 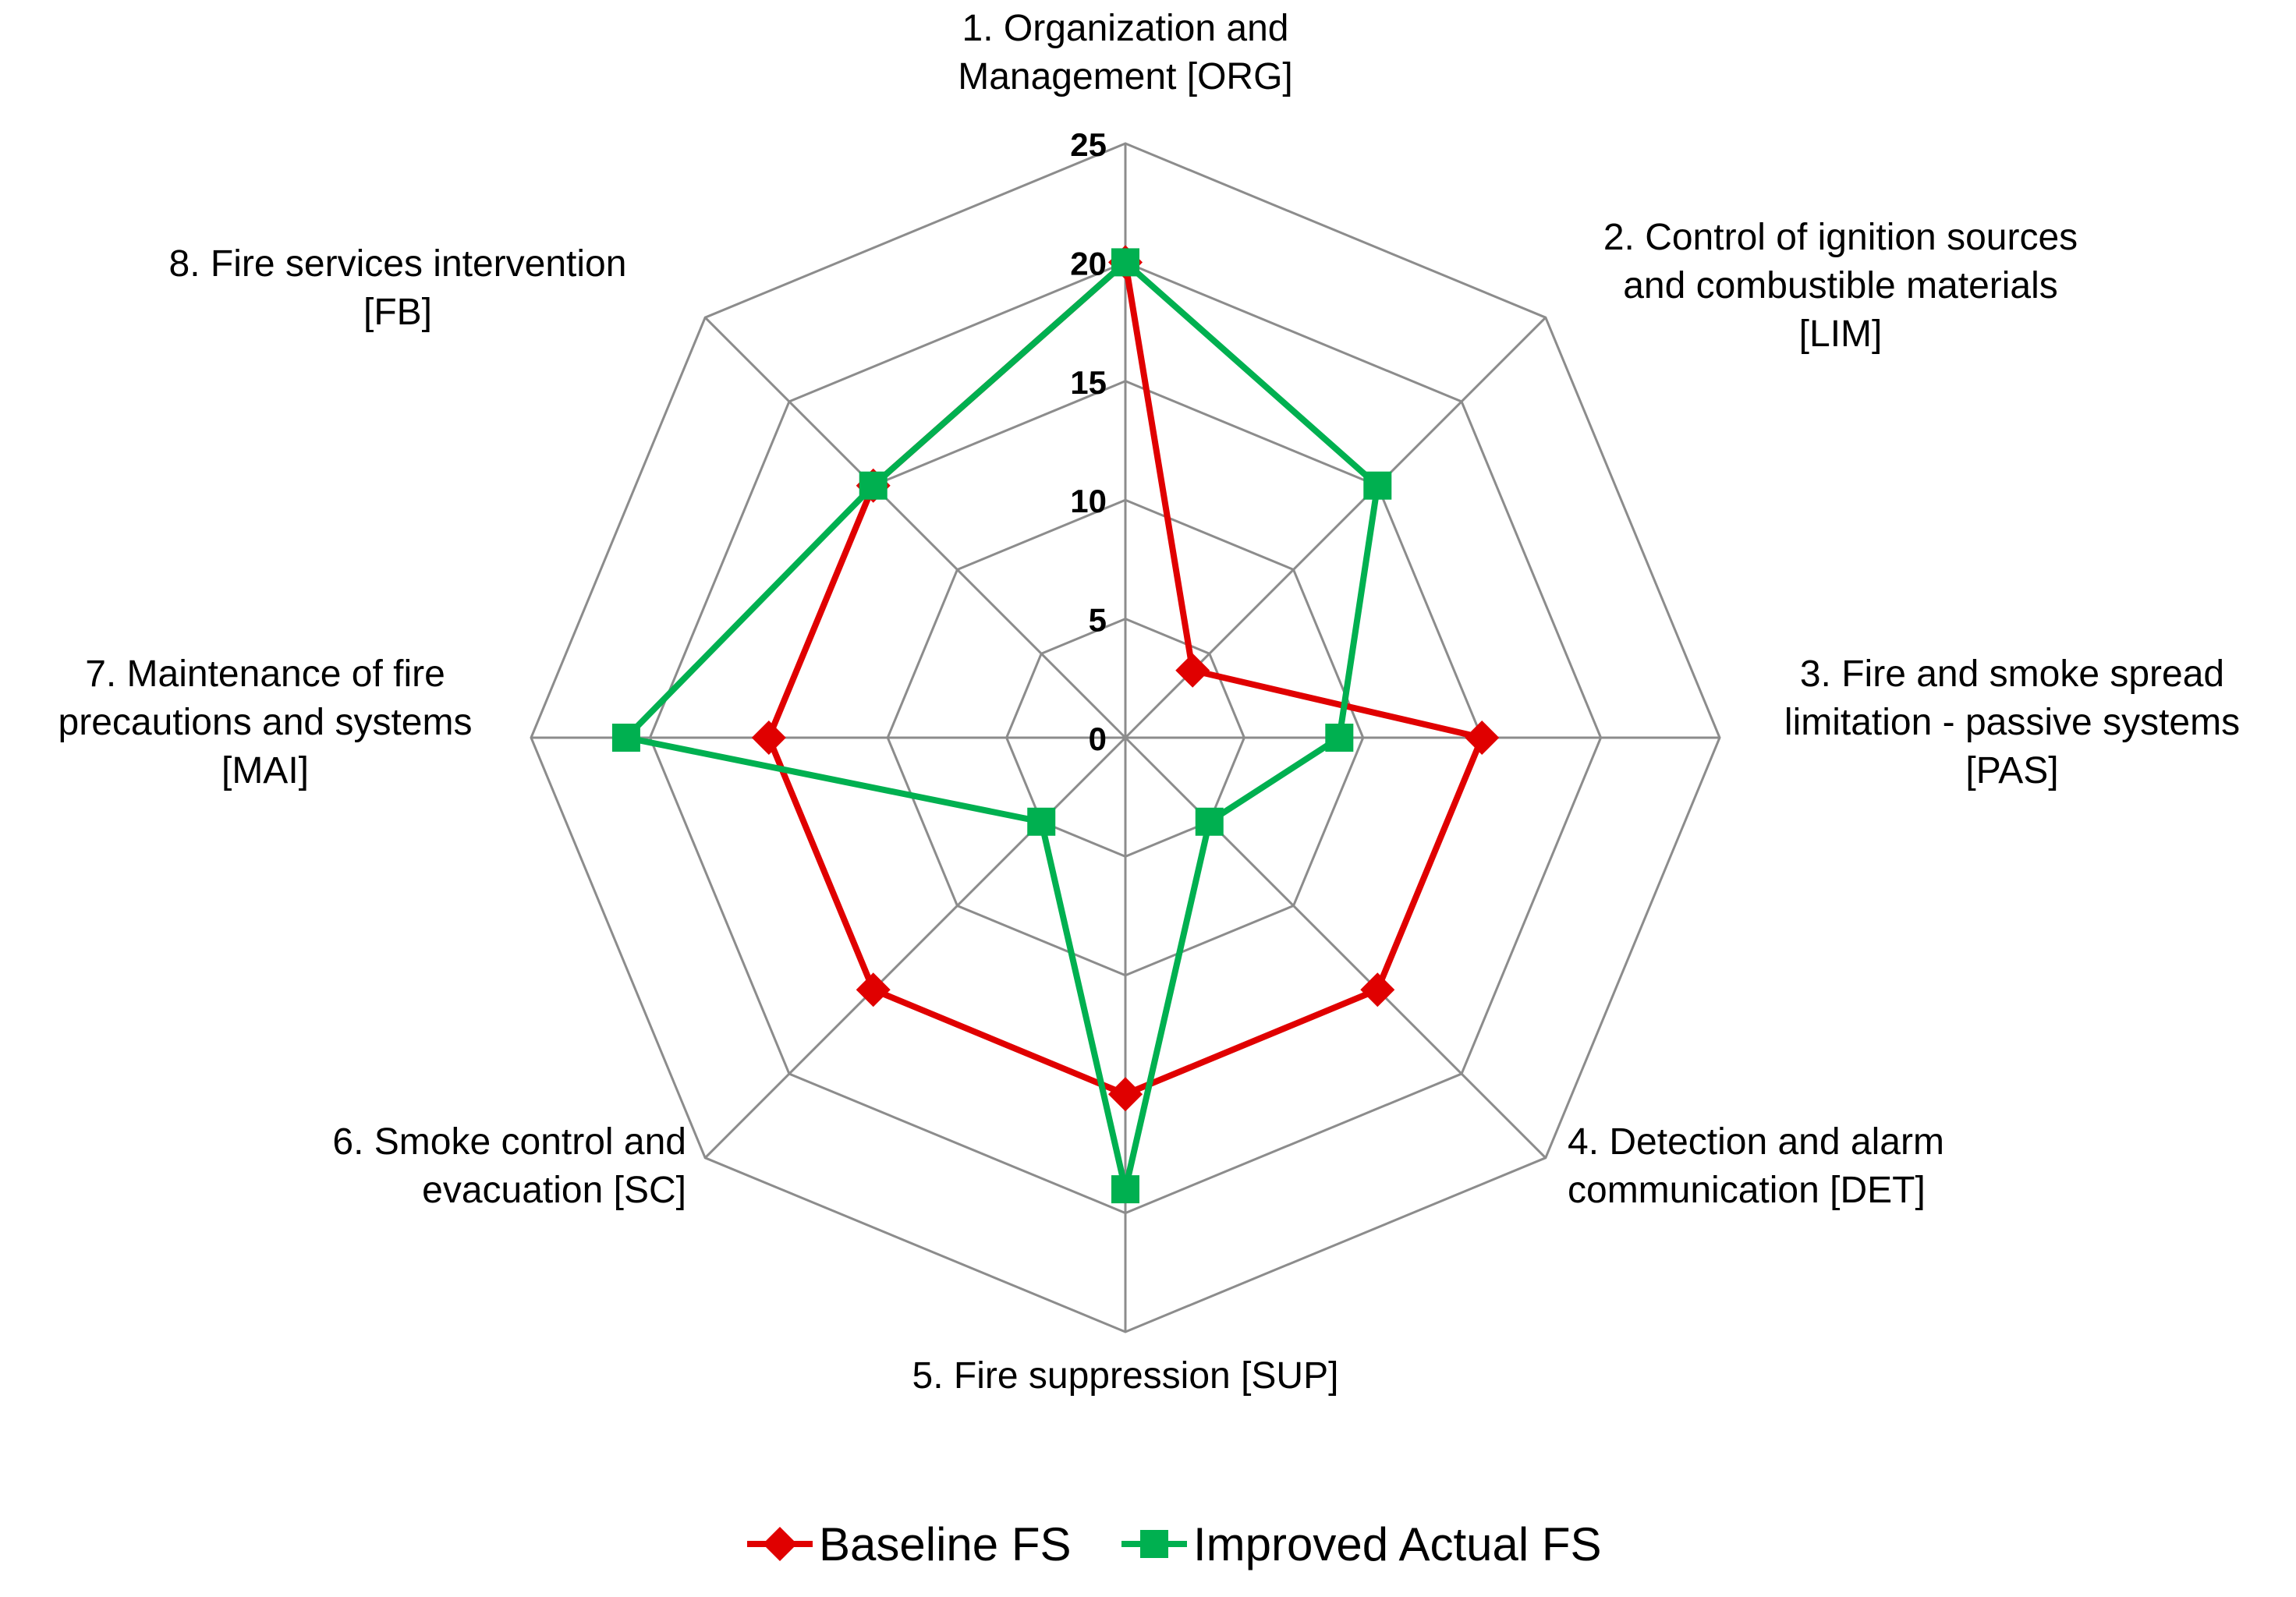 I want to click on legend-item: Improved Actual FS, so click(x=1361, y=1544).